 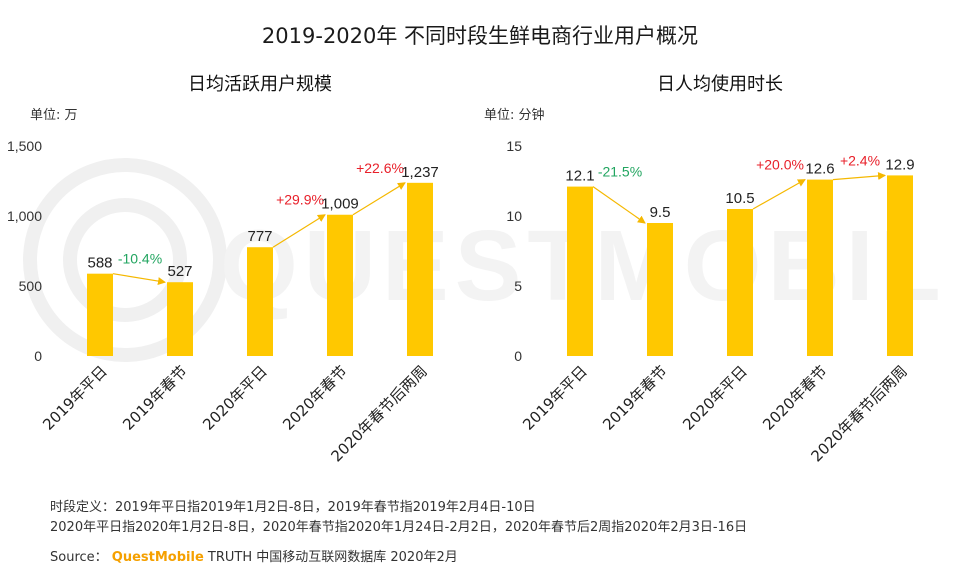 What do you see at coordinates (620, 172) in the screenshot?
I see `growth-label: -21.5%` at bounding box center [620, 172].